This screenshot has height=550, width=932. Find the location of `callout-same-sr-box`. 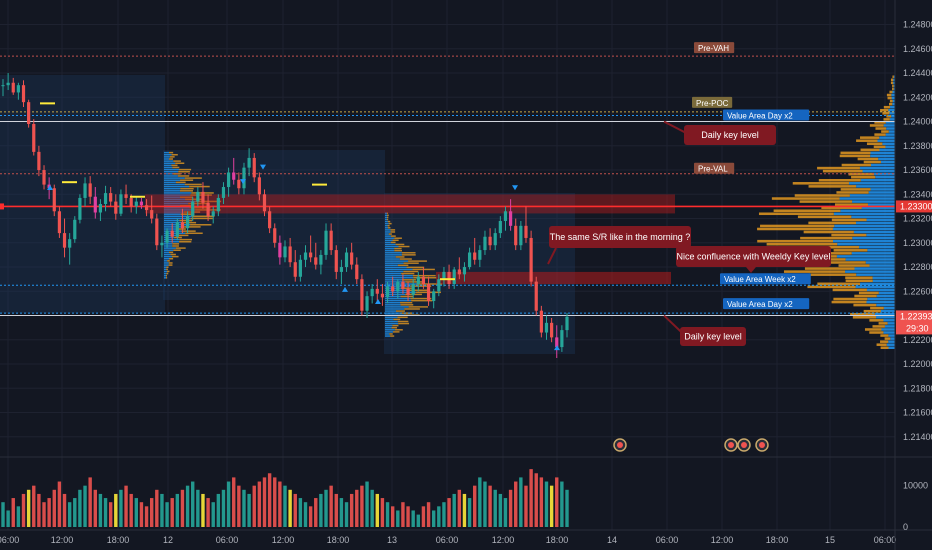

callout-same-sr-box is located at coordinates (620, 237).